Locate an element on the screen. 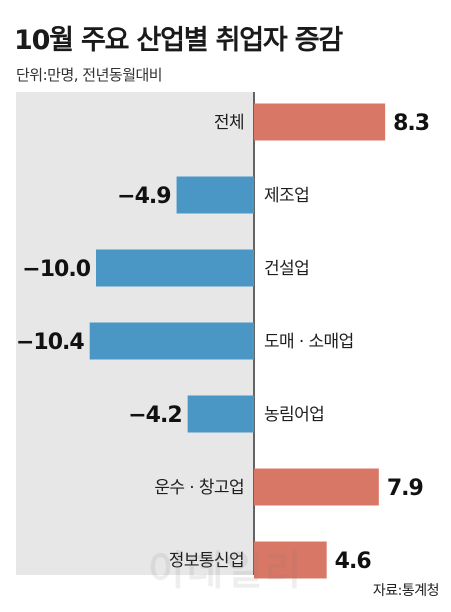 The width and height of the screenshot is (451, 612). category-label-1: 제조업 is located at coordinates (286, 196).